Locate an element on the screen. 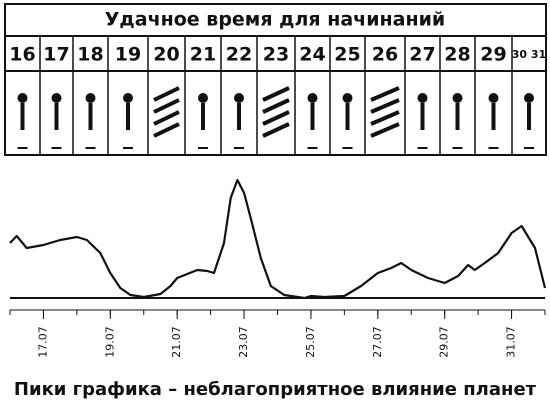 This screenshot has height=404, width=550. x-tick-label: 29.07 is located at coordinates (444, 342).